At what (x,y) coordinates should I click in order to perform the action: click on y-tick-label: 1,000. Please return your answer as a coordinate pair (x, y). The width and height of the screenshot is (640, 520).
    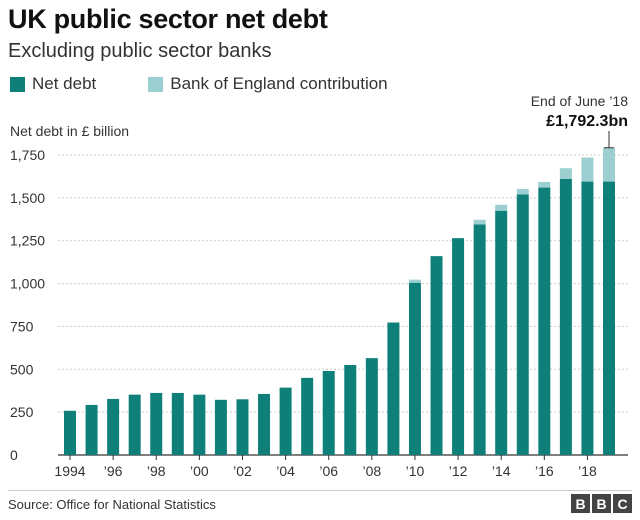
    Looking at the image, I should click on (27, 284).